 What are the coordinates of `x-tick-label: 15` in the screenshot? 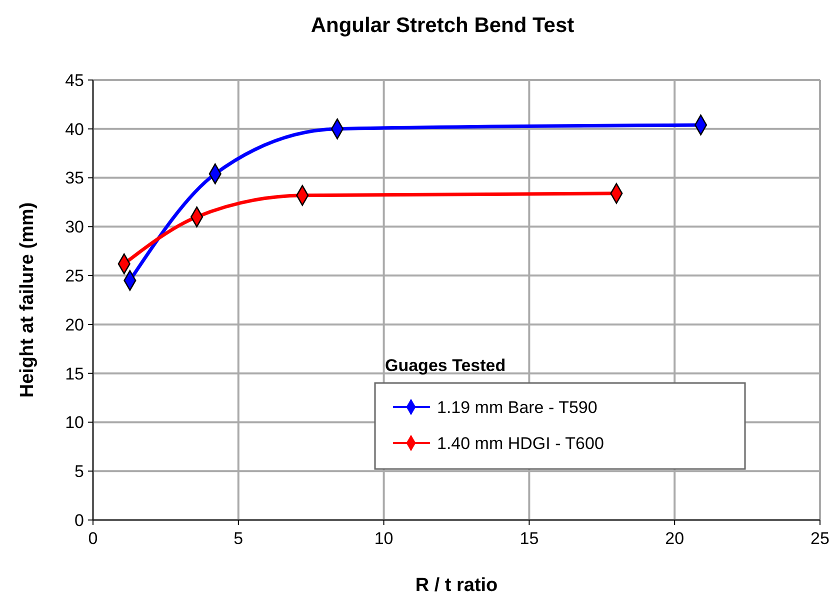 It's located at (529, 538).